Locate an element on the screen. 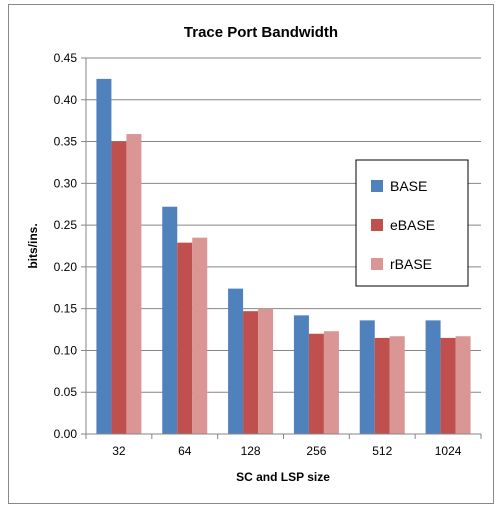 The width and height of the screenshot is (501, 508). legend-swatch-base is located at coordinates (377, 186).